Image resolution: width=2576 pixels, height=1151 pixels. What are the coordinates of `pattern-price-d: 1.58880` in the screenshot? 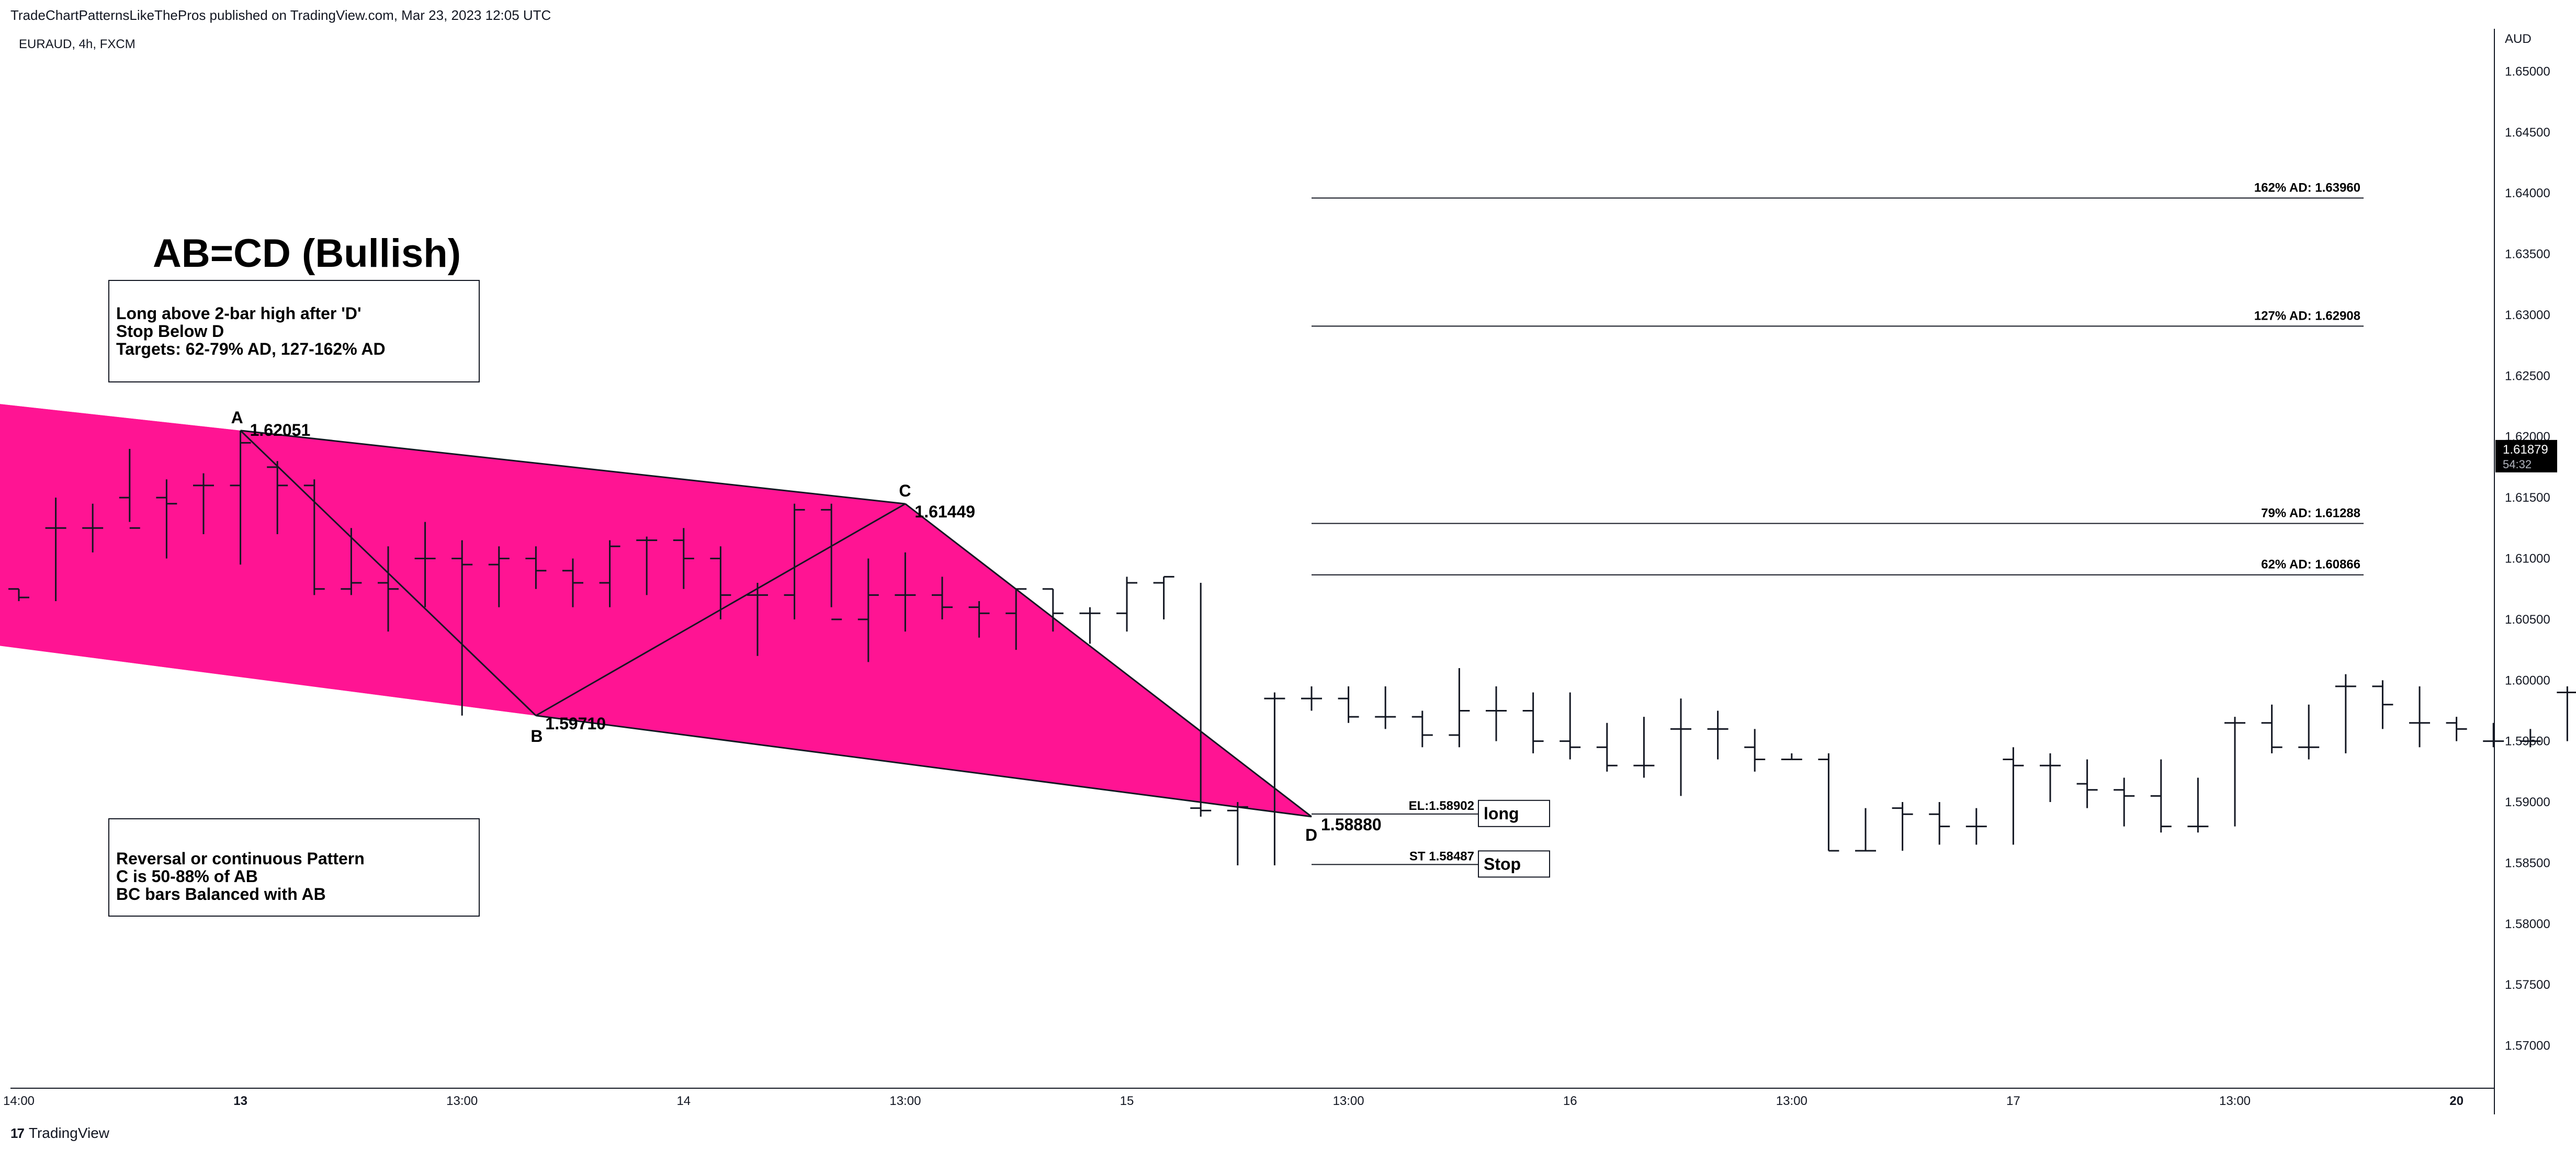 It's located at (1351, 824).